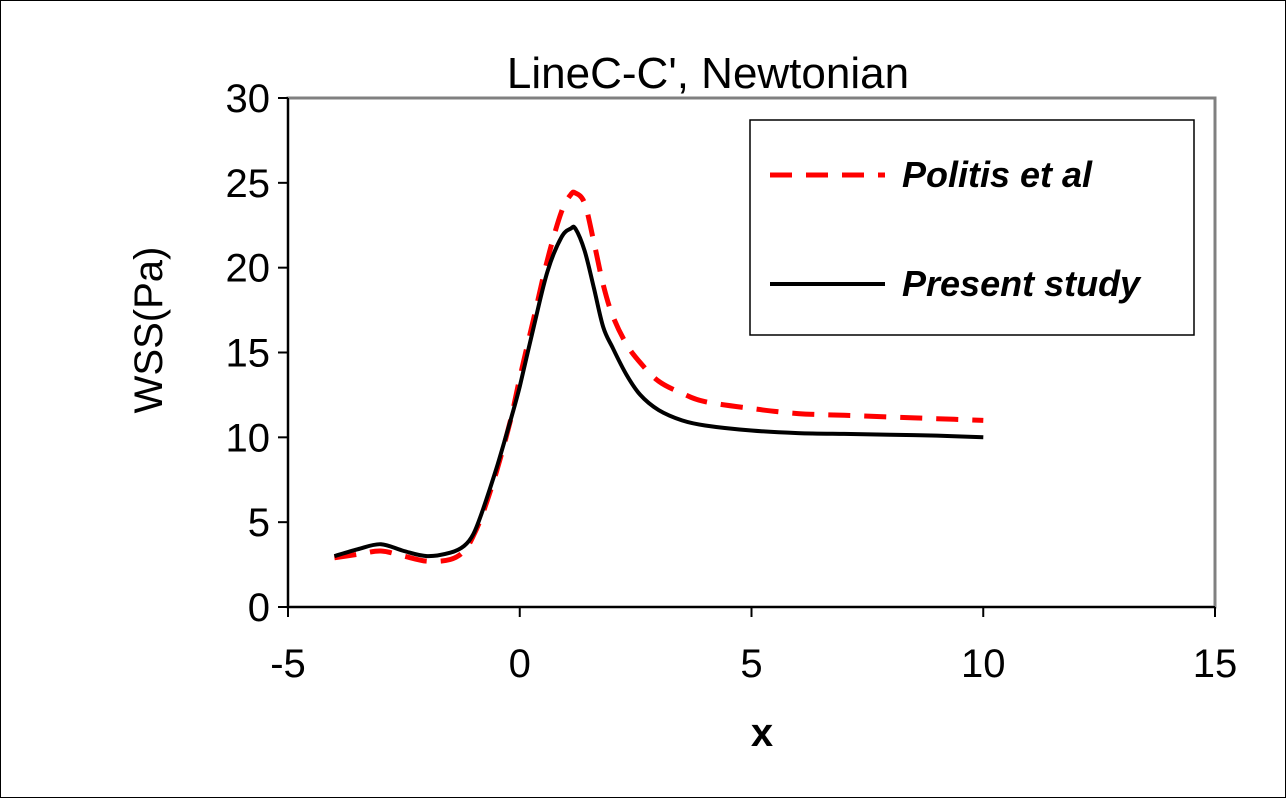 This screenshot has height=798, width=1286. What do you see at coordinates (248, 354) in the screenshot?
I see `y-tick-label: 15` at bounding box center [248, 354].